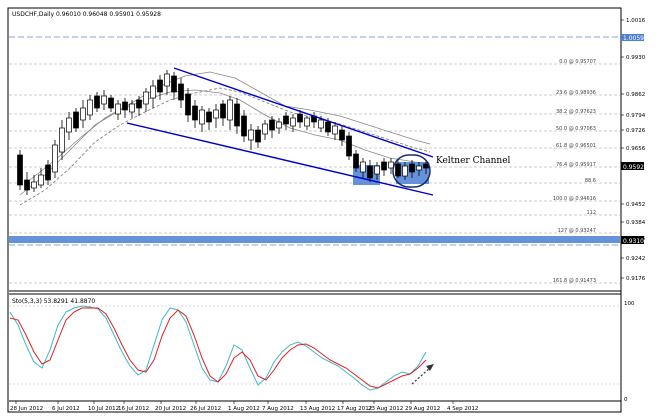 The image size is (665, 418). Describe the element at coordinates (636, 116) in the screenshot. I see `price-tick-label: 0.9794` at that location.